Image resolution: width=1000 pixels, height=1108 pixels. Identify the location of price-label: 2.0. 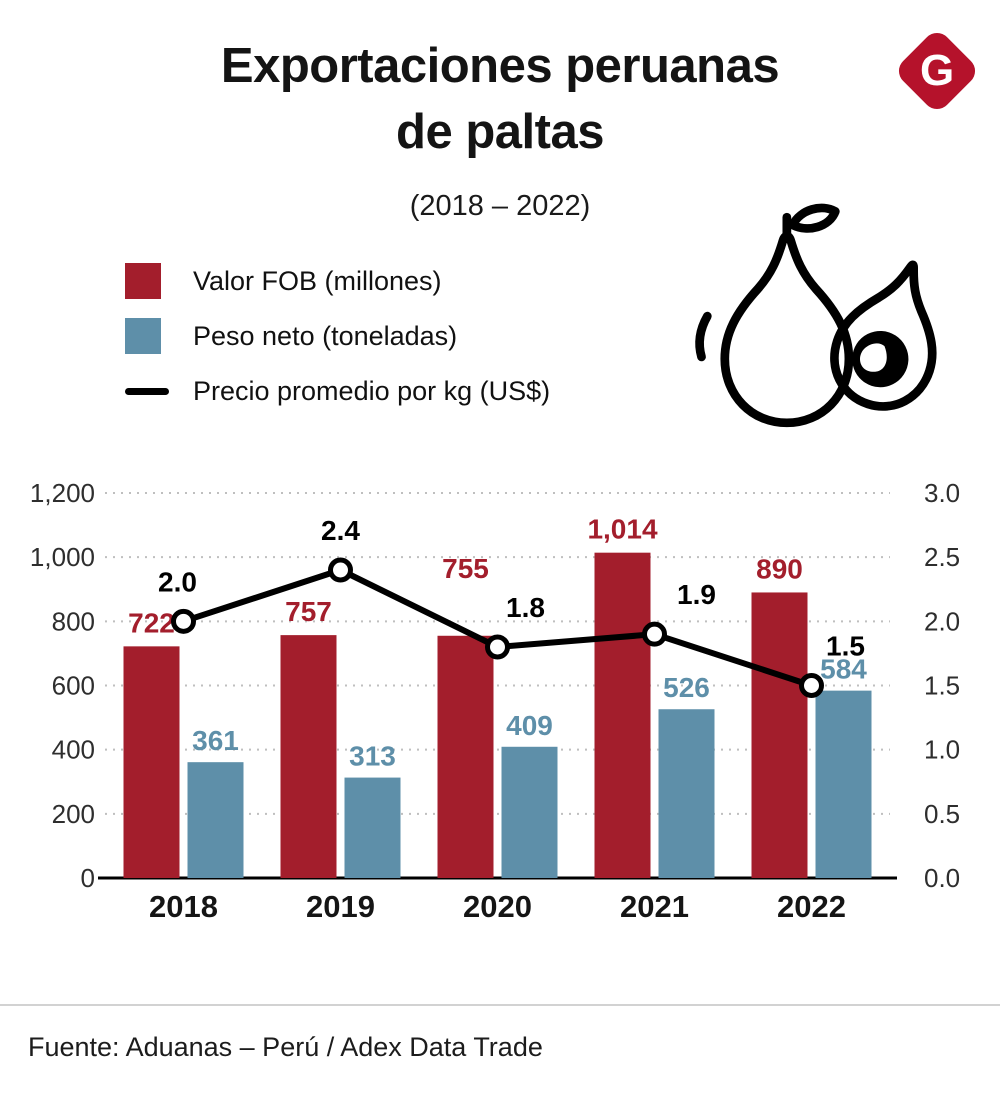
(177, 581).